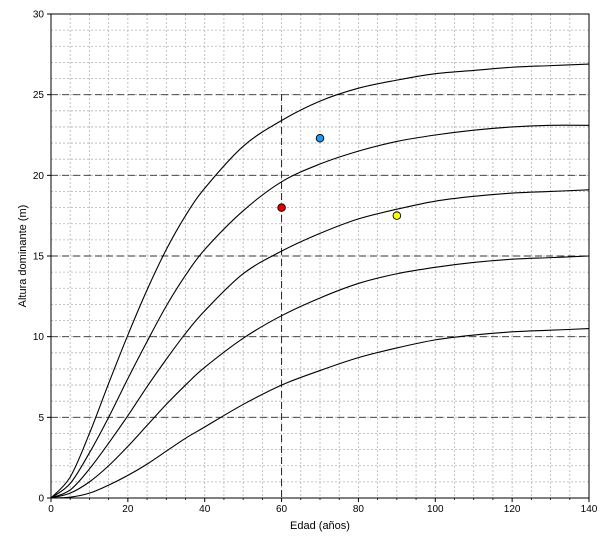  What do you see at coordinates (359, 509) in the screenshot?
I see `x-tick-label: 80` at bounding box center [359, 509].